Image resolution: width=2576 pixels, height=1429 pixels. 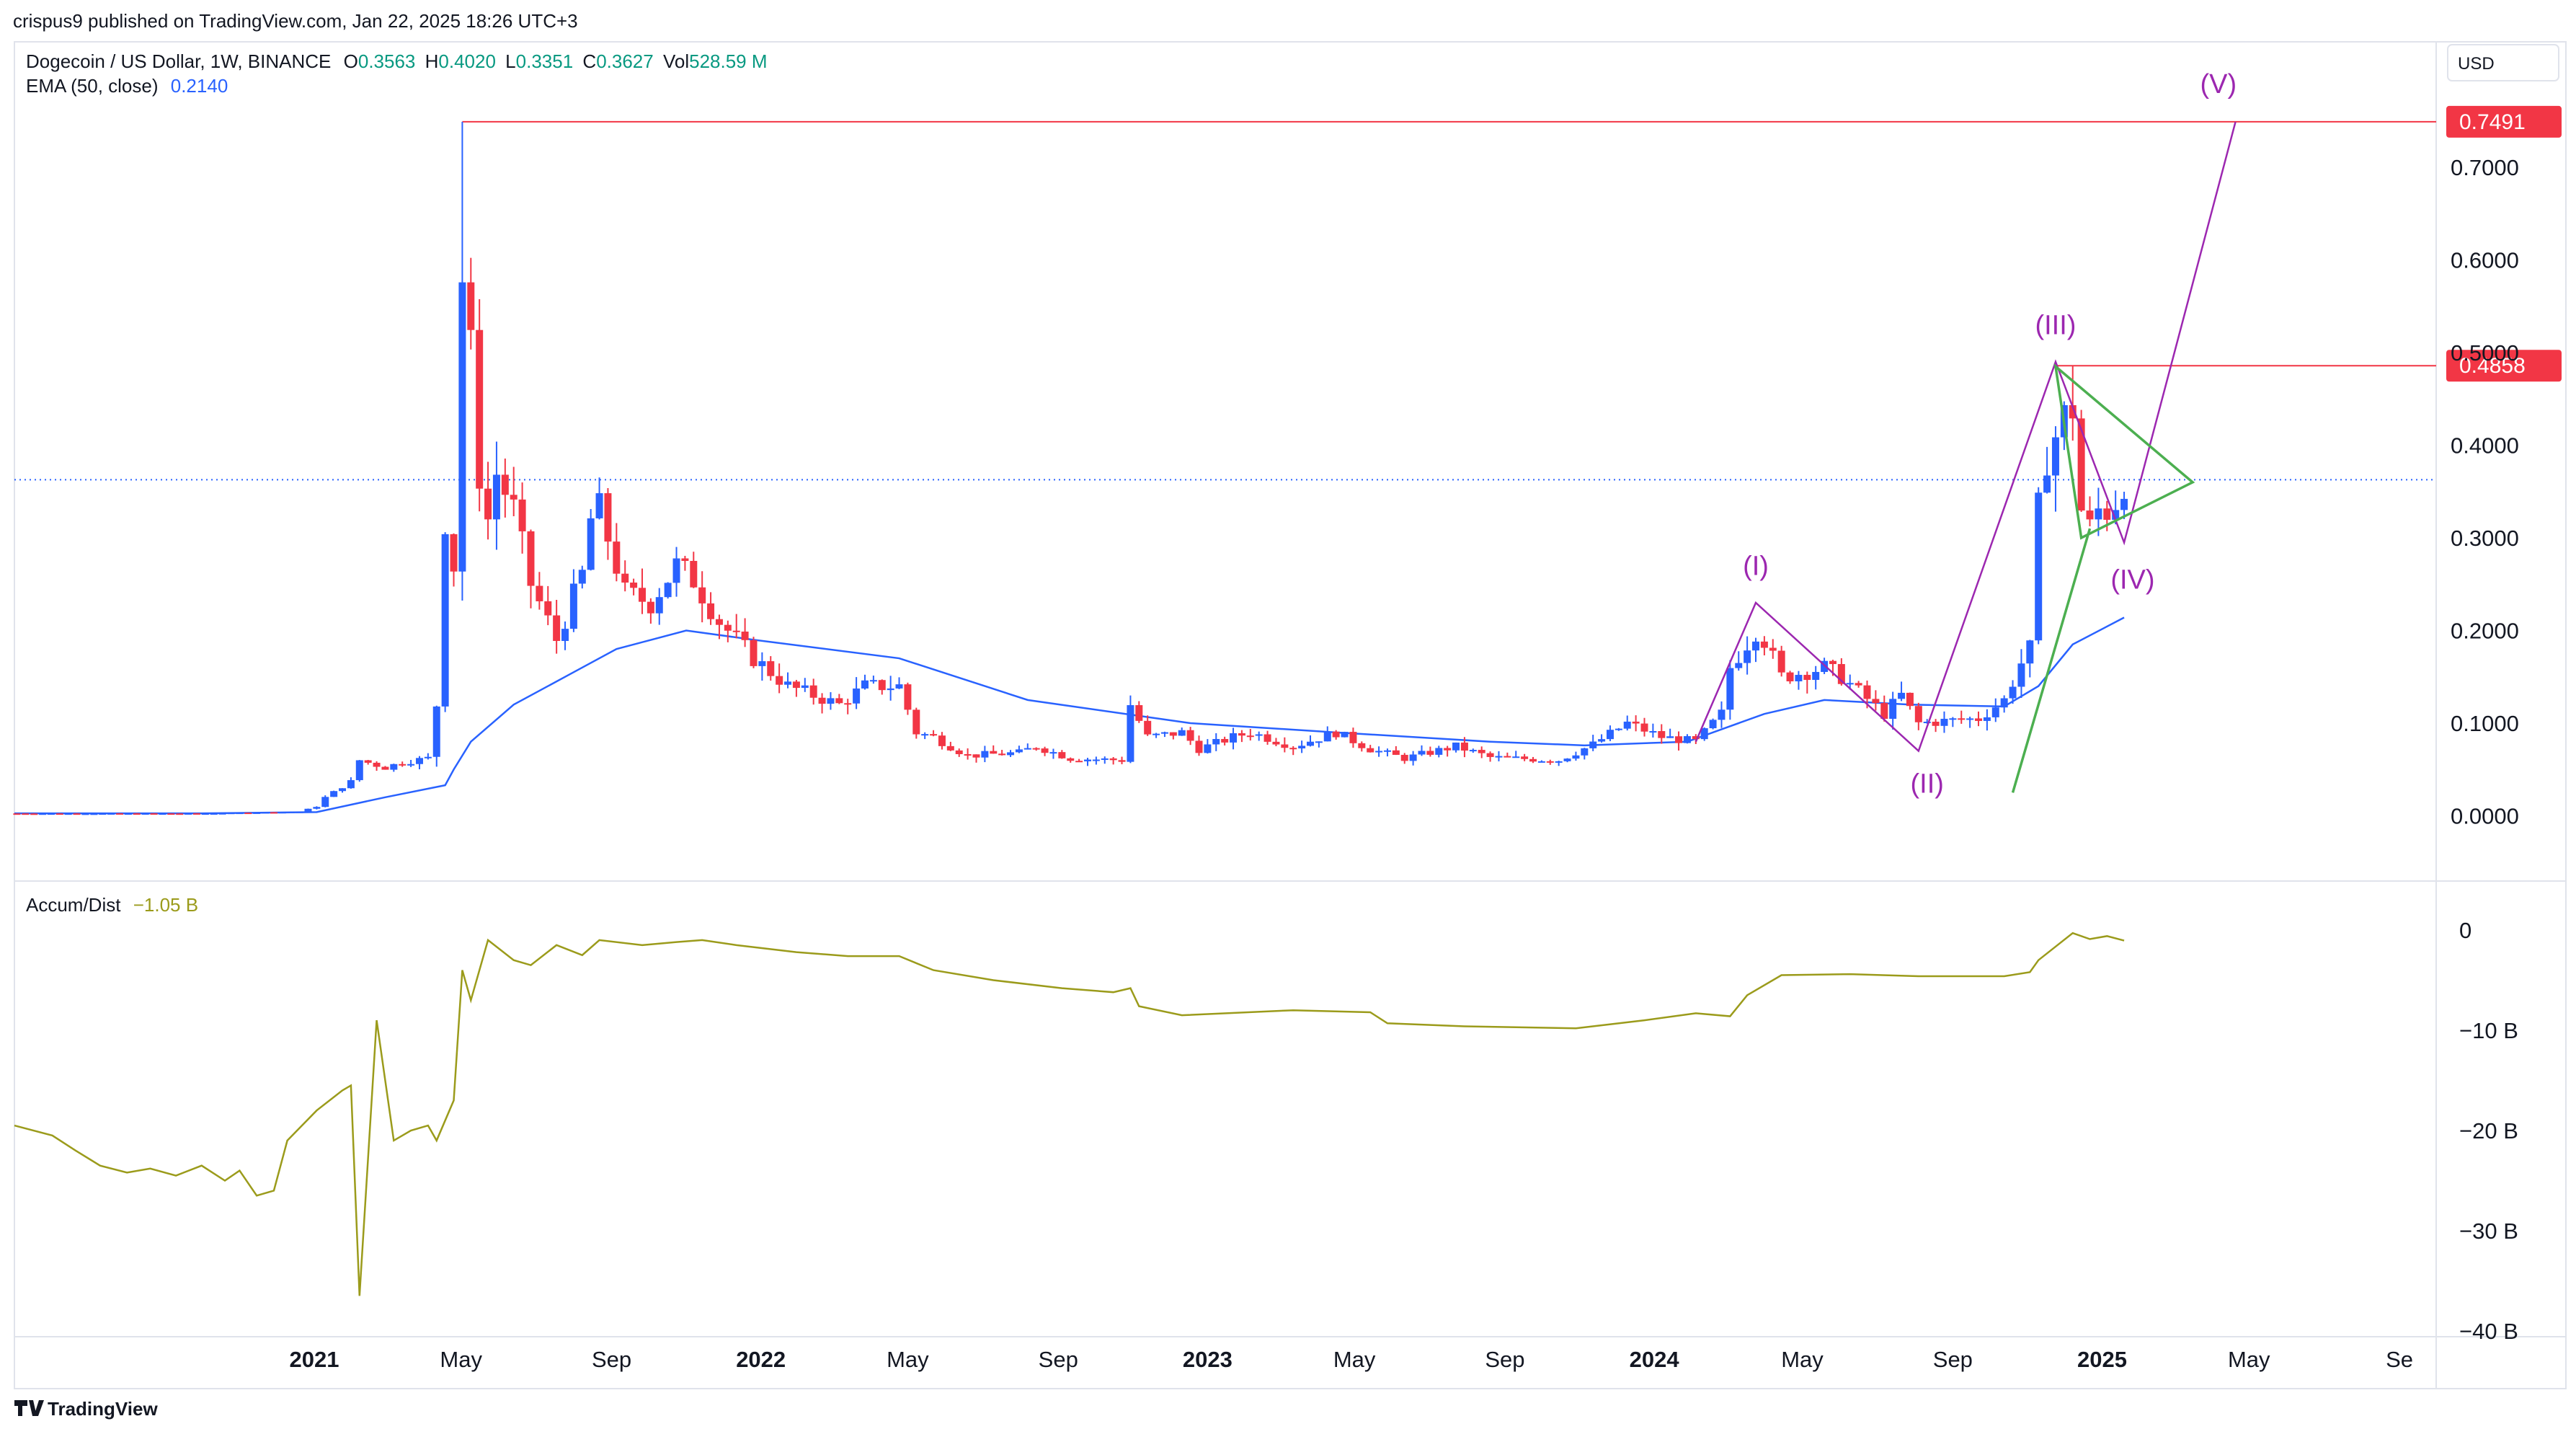 What do you see at coordinates (611, 1360) in the screenshot?
I see `time-tick-label: Sep` at bounding box center [611, 1360].